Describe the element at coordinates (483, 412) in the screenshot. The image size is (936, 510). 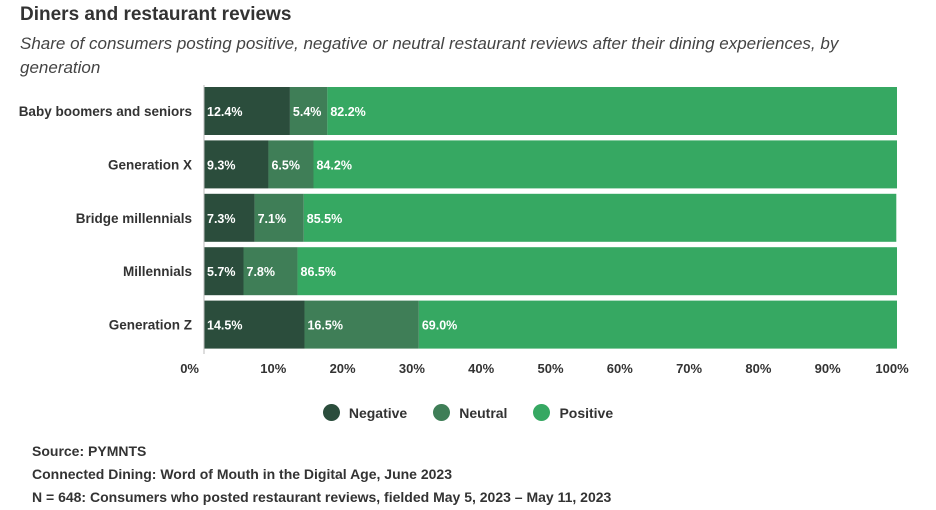
I see `legend-label-neutral: Neutral` at that location.